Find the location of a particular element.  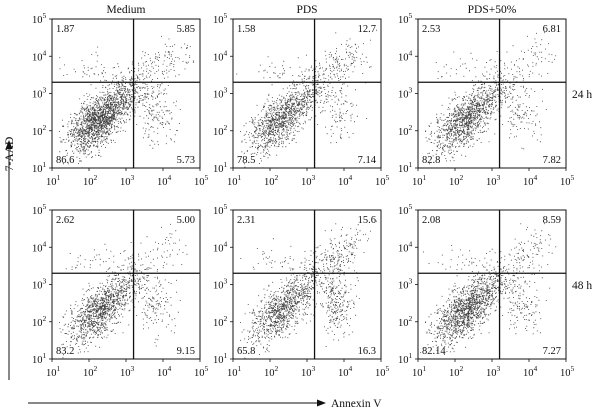

quadrant-percentage: 1.58 is located at coordinates (246, 29).